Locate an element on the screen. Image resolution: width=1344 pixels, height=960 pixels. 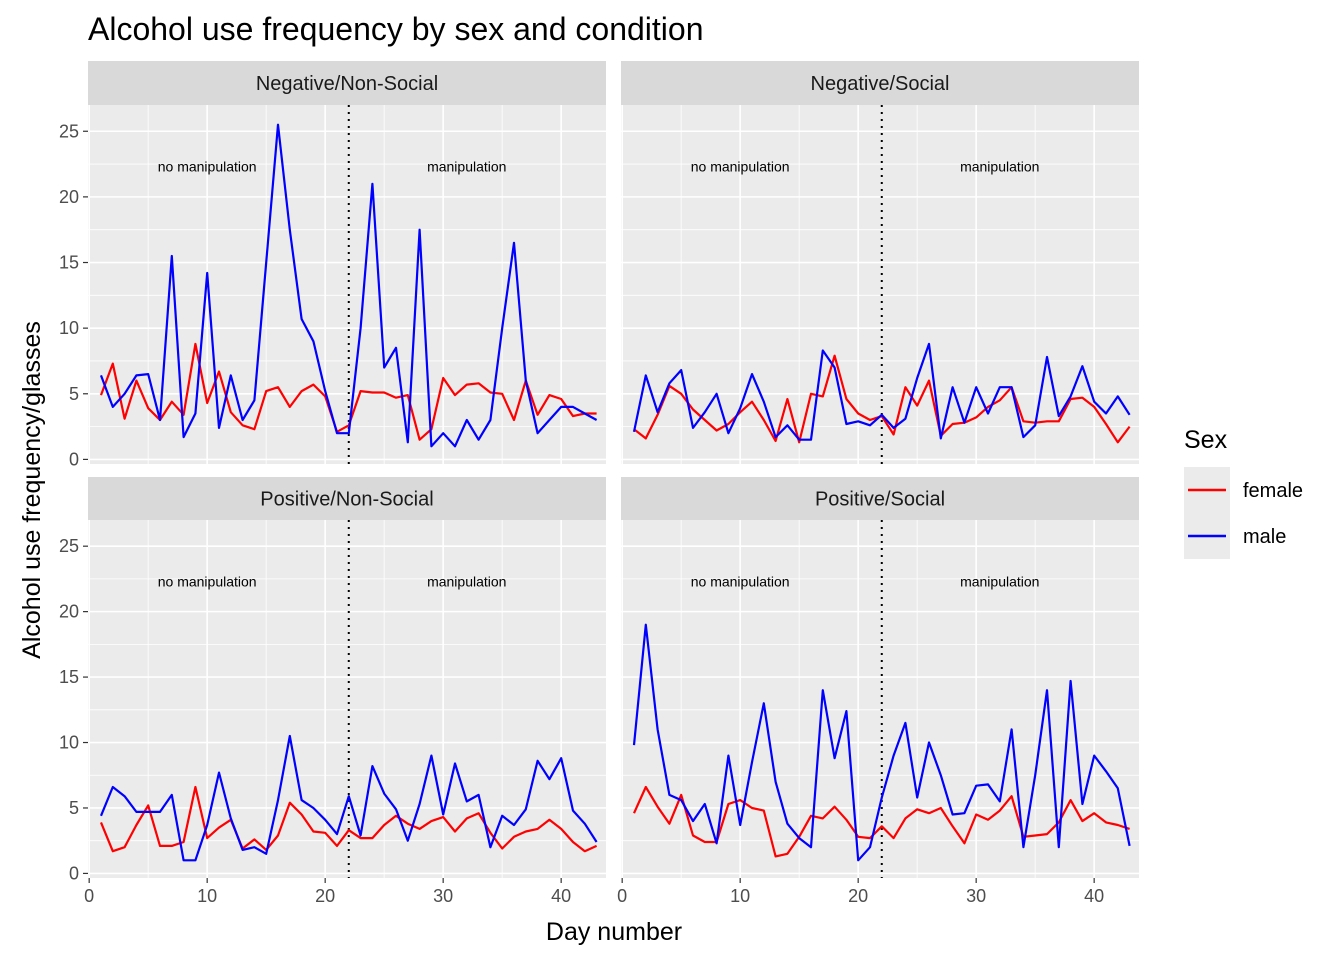
legend-label-male: male is located at coordinates (1264, 537).